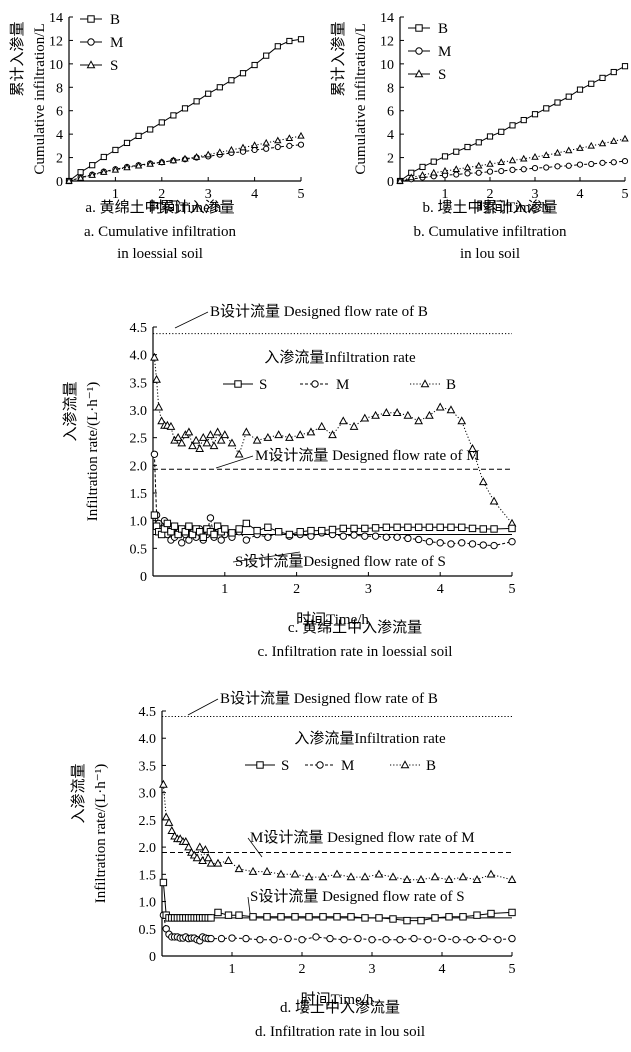 This screenshot has height=1052, width=631. What do you see at coordinates (139, 411) in the screenshot?
I see `y-tick-label: 3.0` at bounding box center [139, 411].